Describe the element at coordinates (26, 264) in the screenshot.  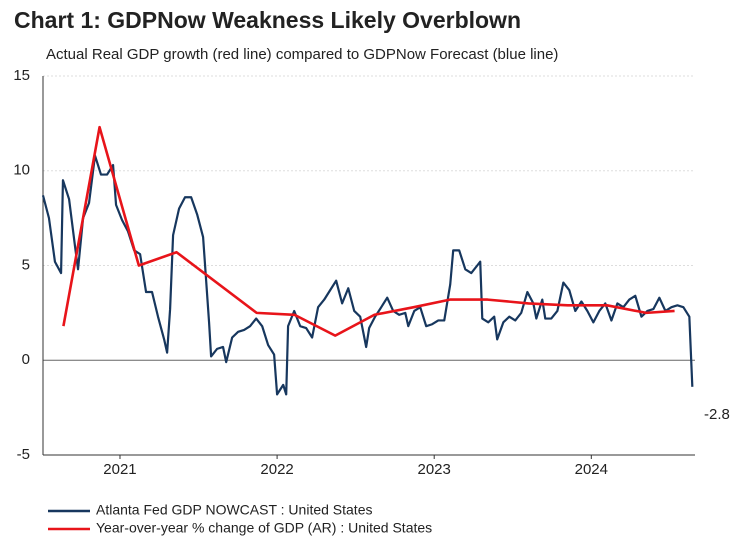
I see `y-tick-label: 5` at that location.